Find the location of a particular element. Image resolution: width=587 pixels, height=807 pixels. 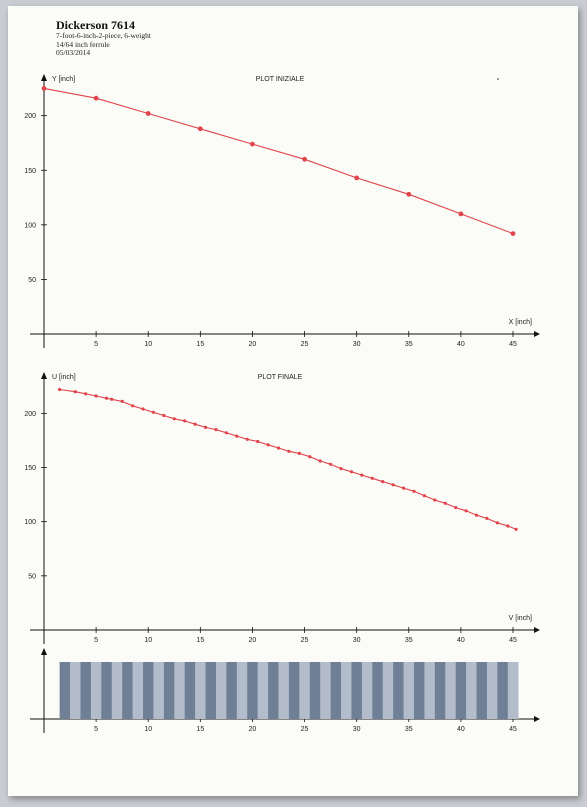

header-description: 7-foot-6-inch-2-piece, 6-weight is located at coordinates (103, 35).